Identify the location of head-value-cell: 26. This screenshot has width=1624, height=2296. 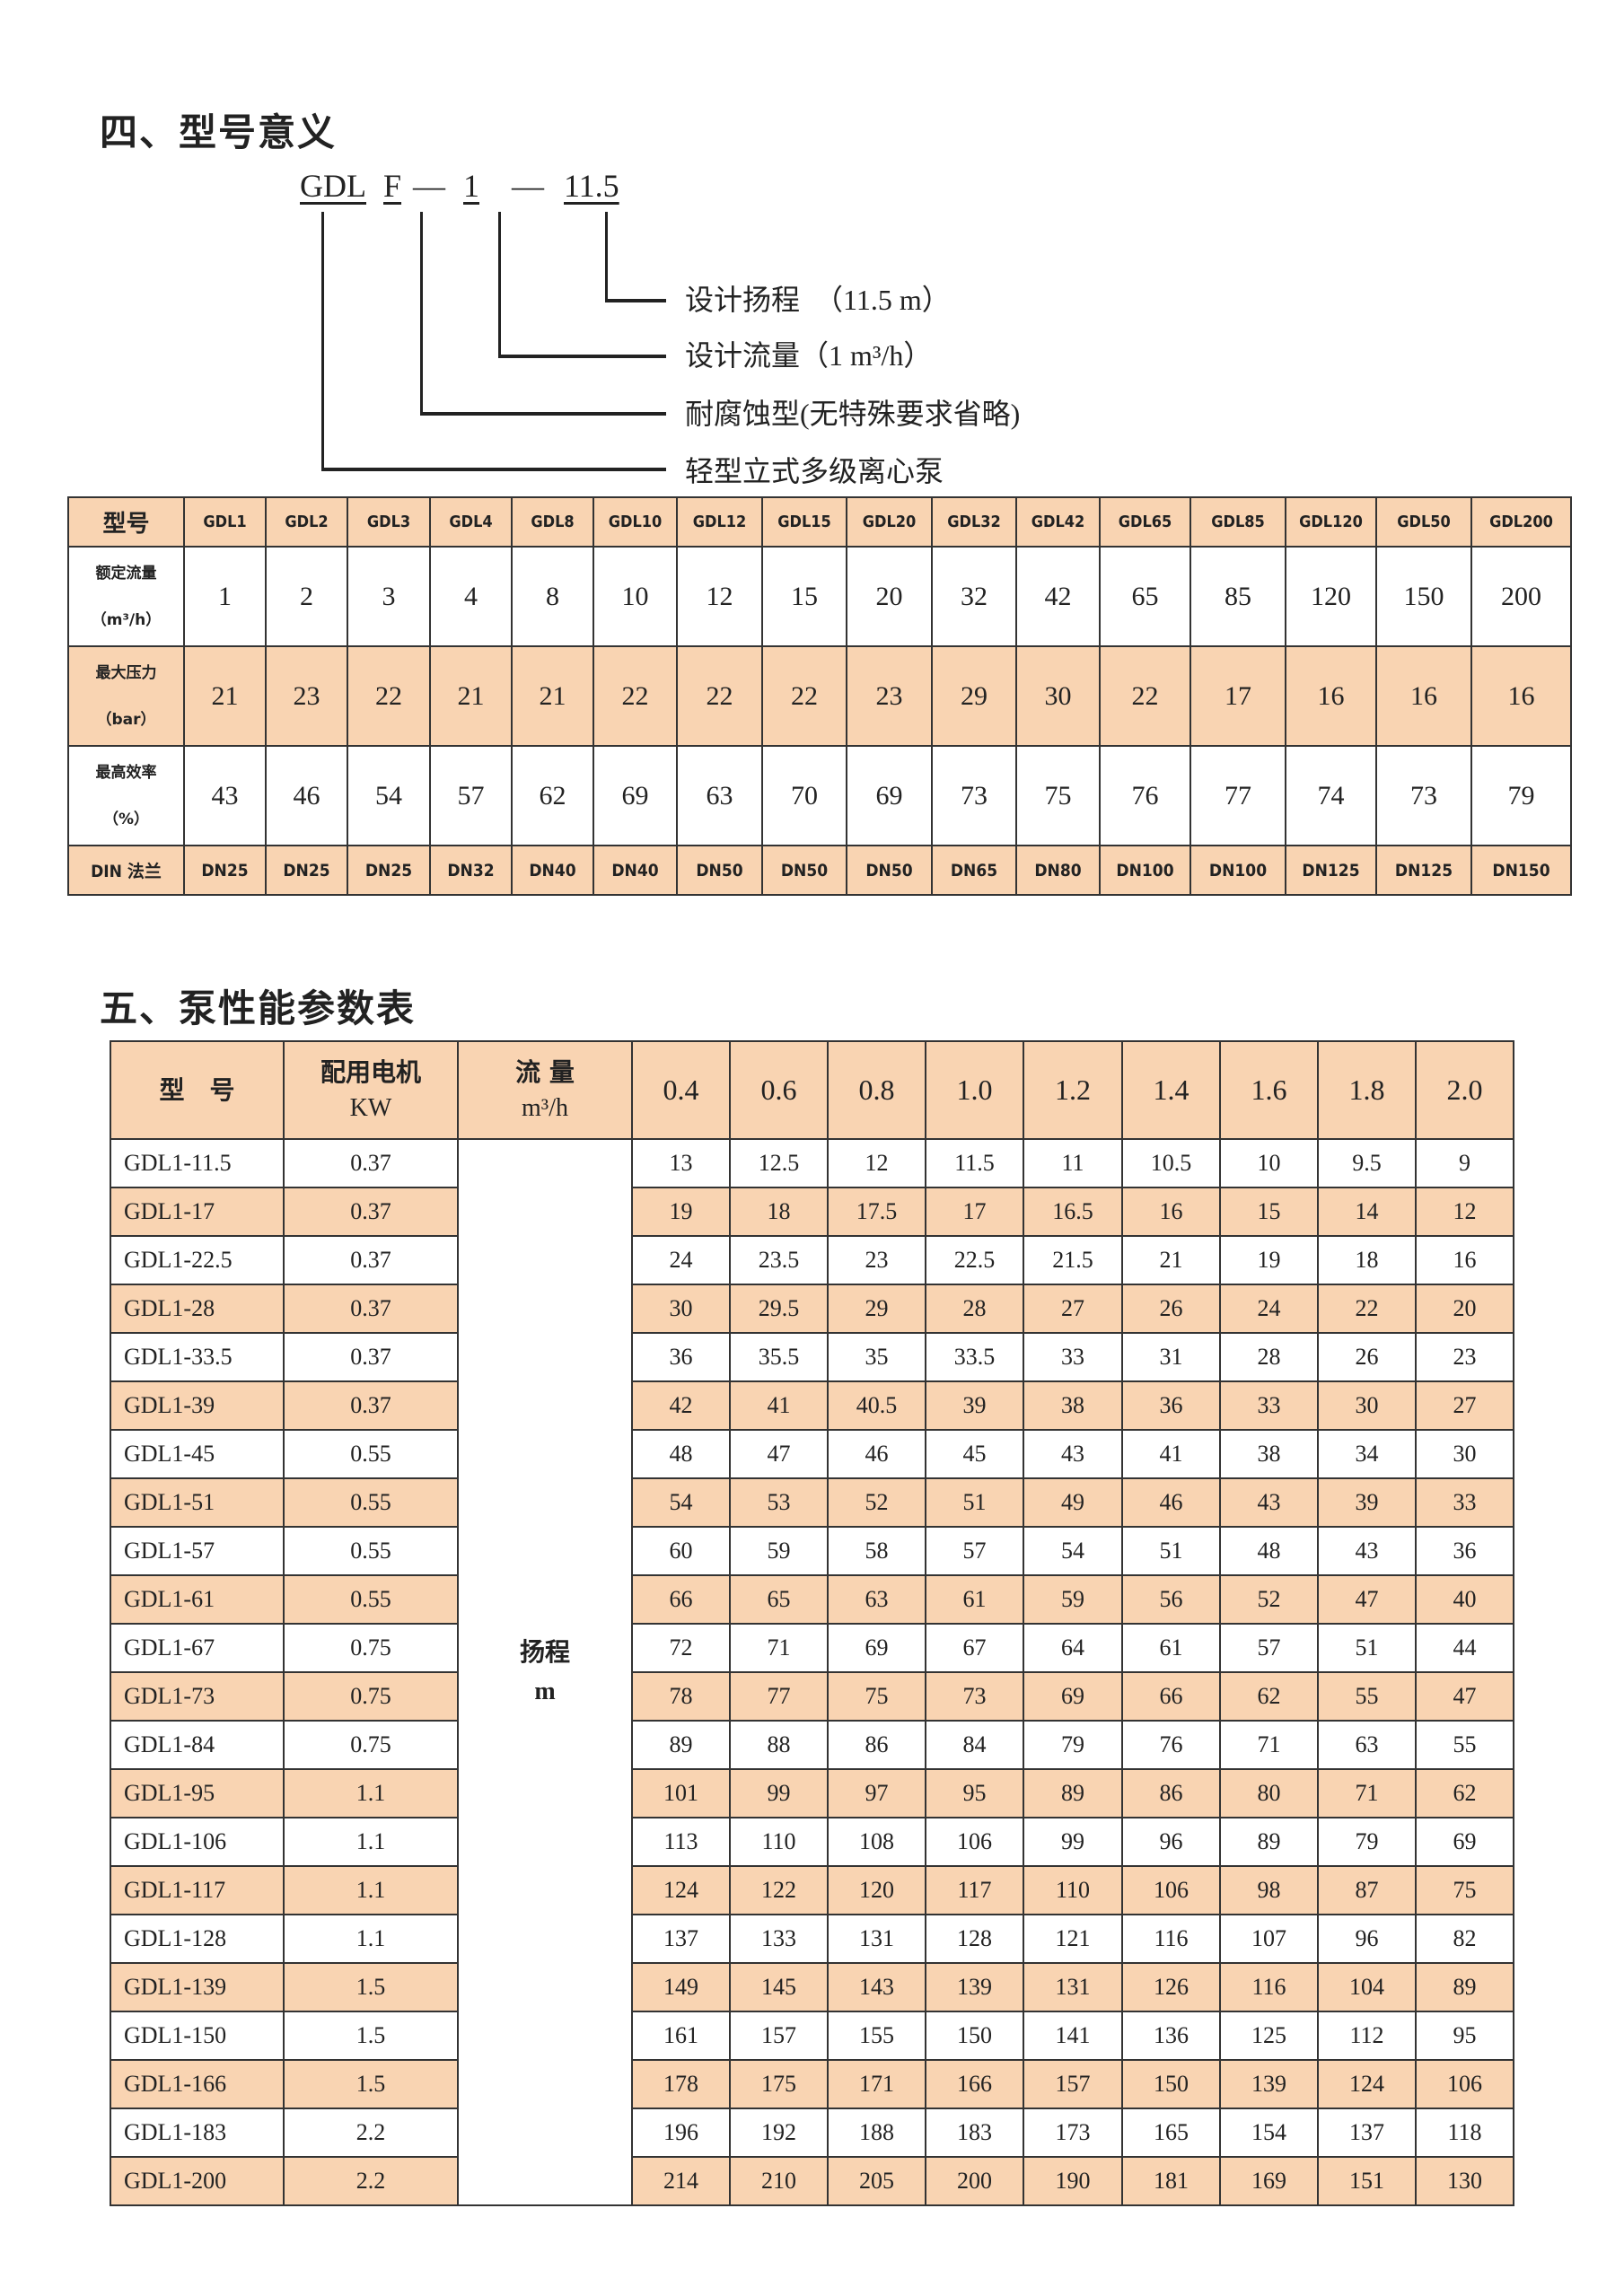
(1367, 1357).